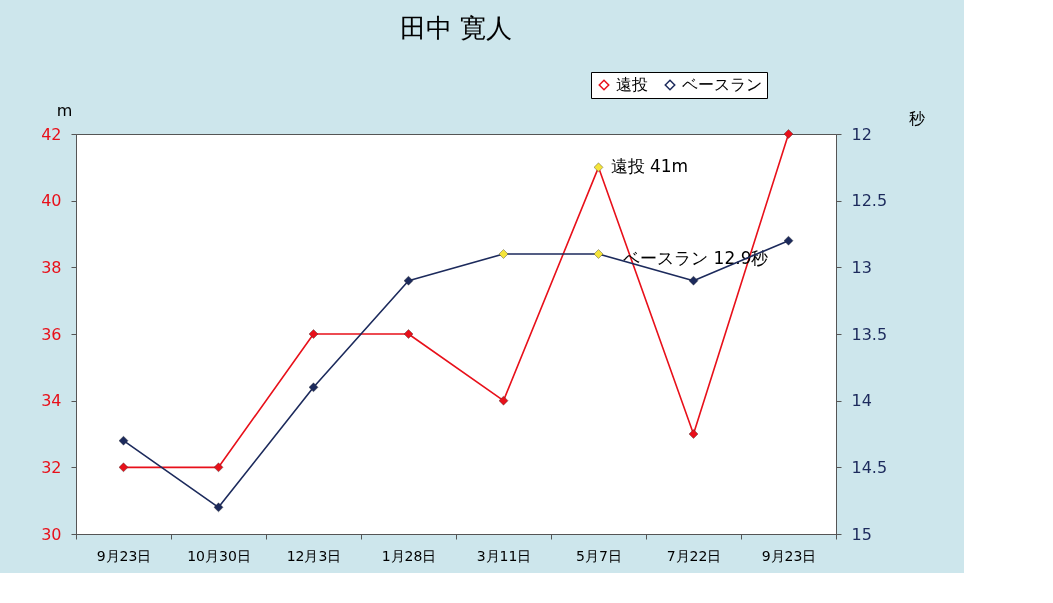 This screenshot has width=1053, height=603. I want to click on y2-tick-label: 13, so click(861, 267).